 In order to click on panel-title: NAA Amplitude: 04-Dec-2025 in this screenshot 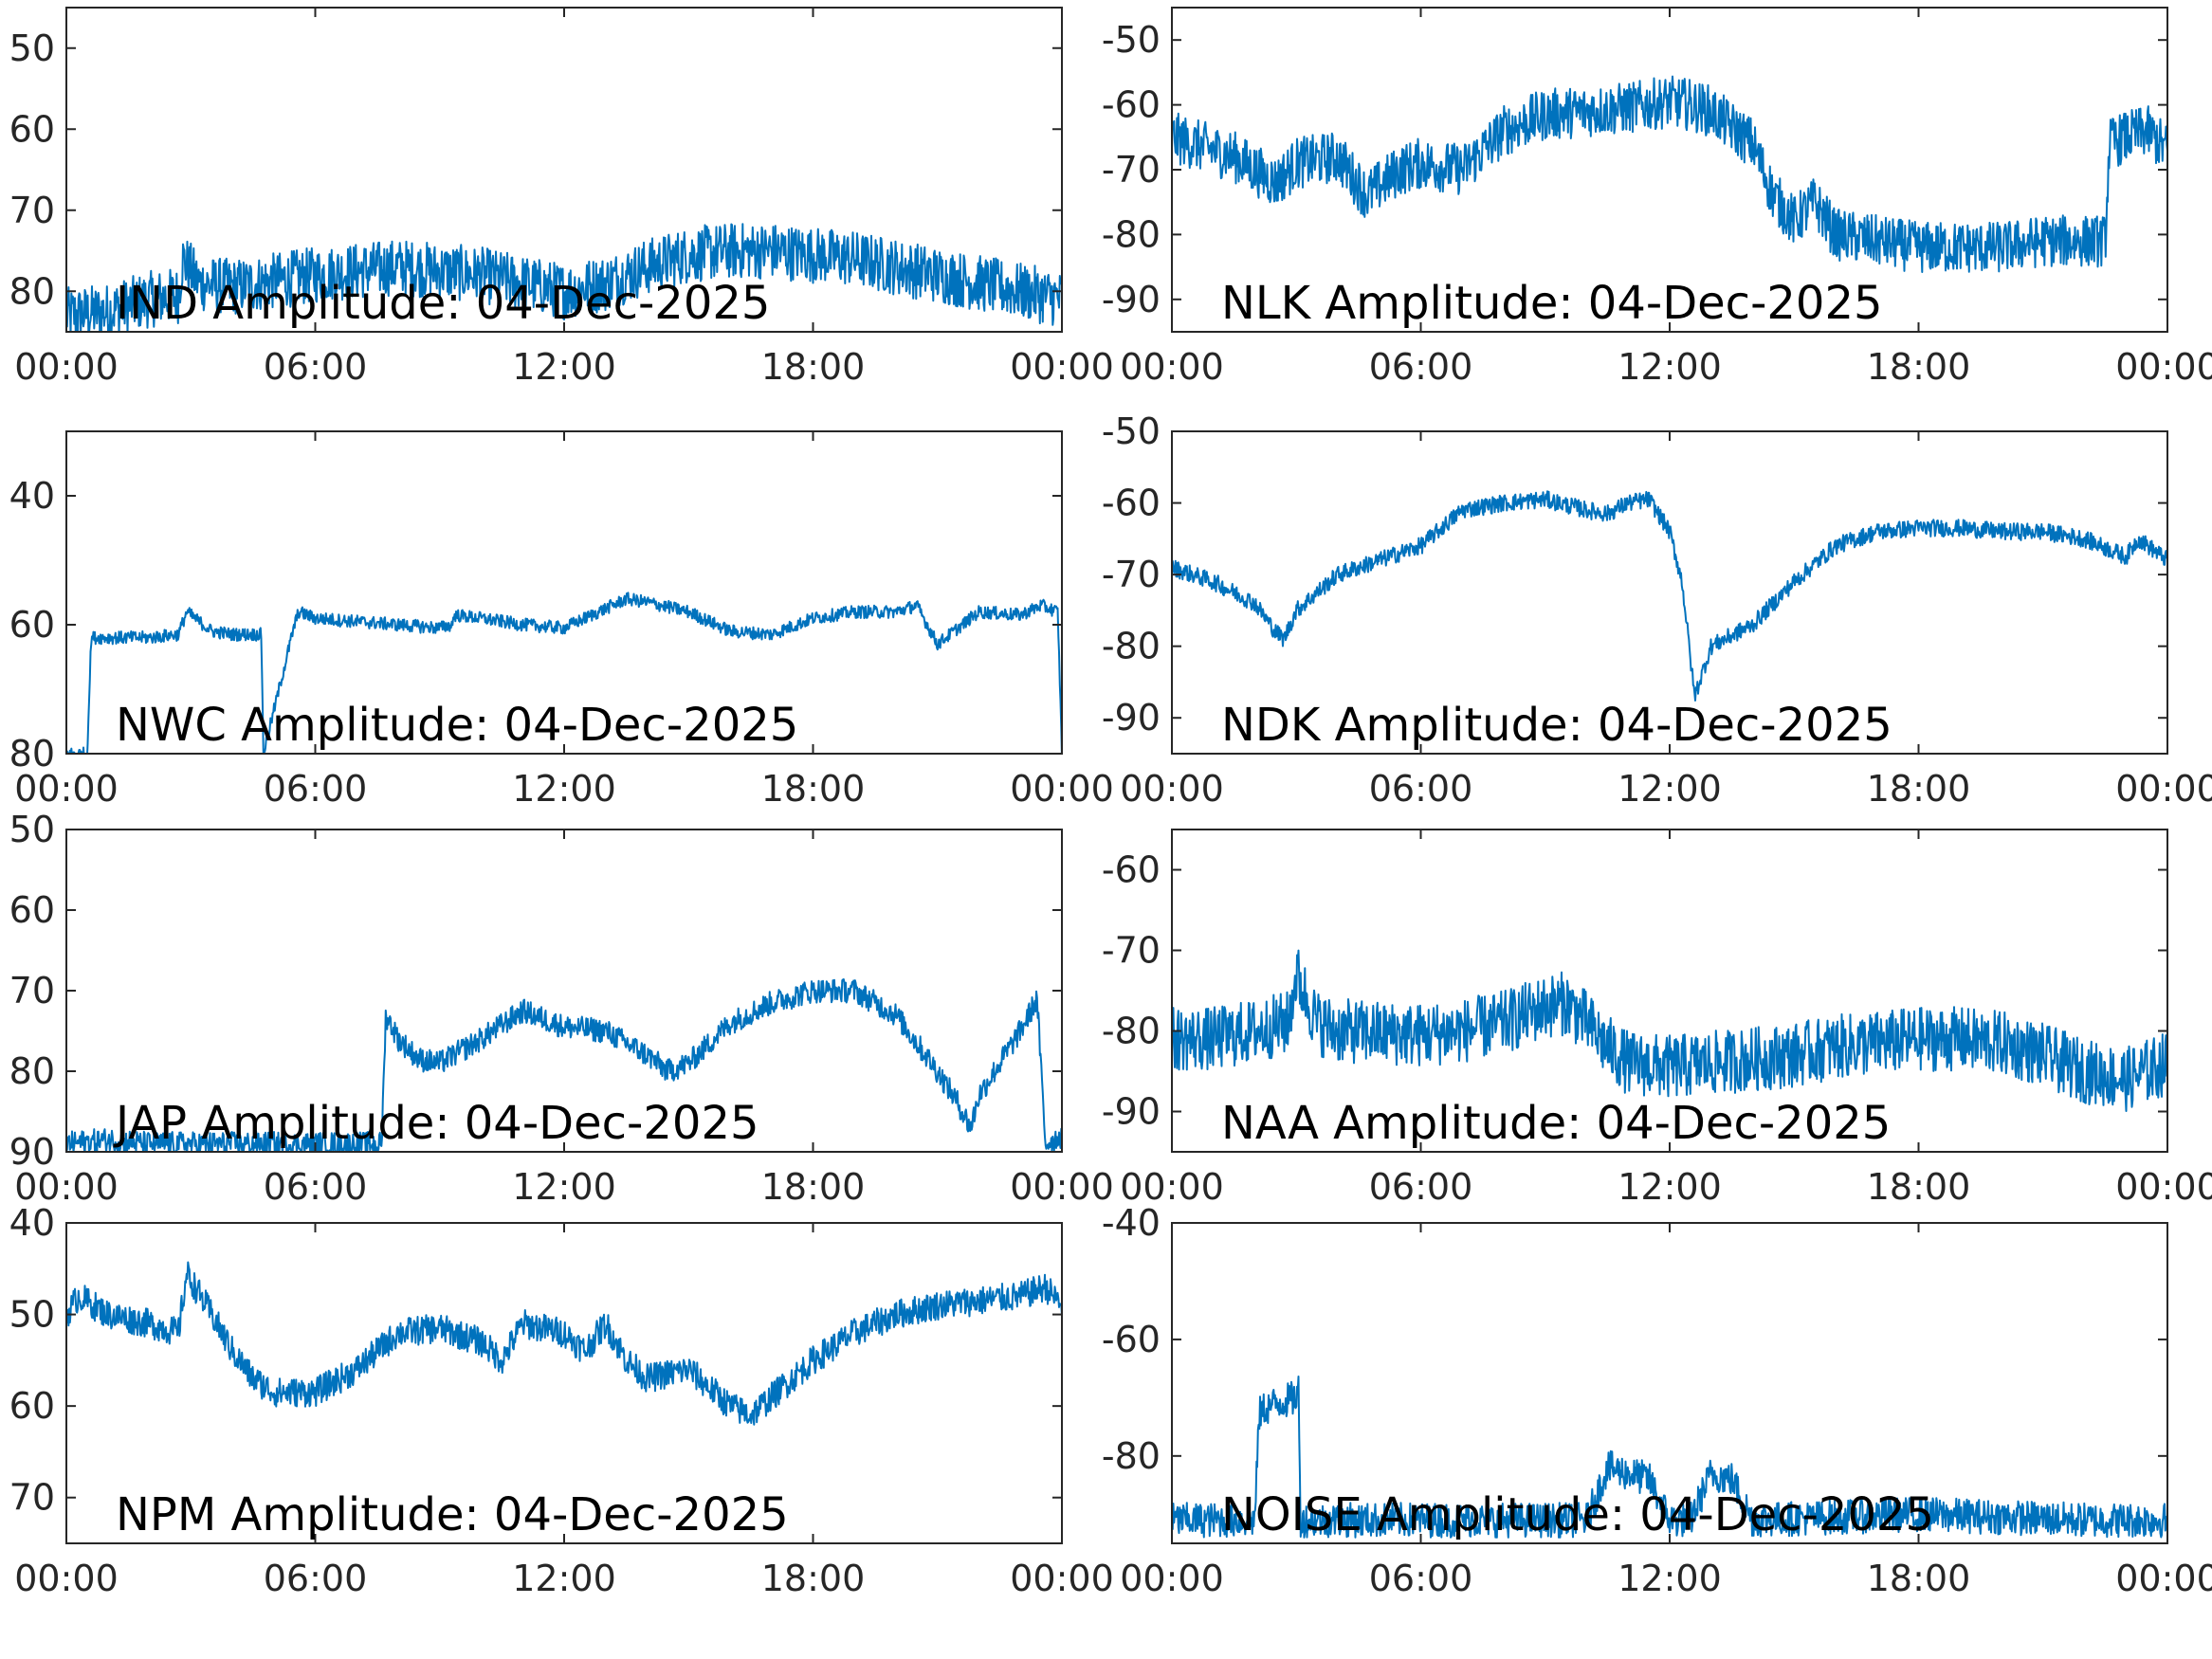, I will do `click(1556, 1123)`.